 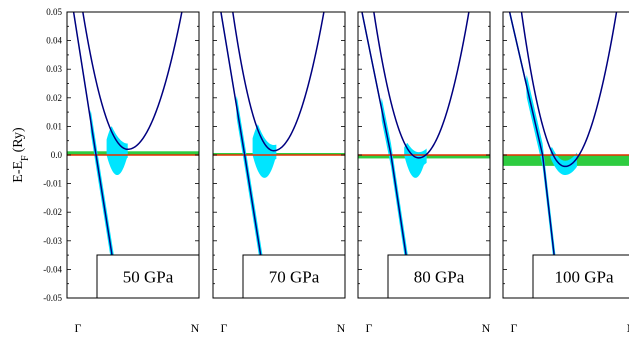 I want to click on y-tick-label: -0.02, so click(x=52, y=212).